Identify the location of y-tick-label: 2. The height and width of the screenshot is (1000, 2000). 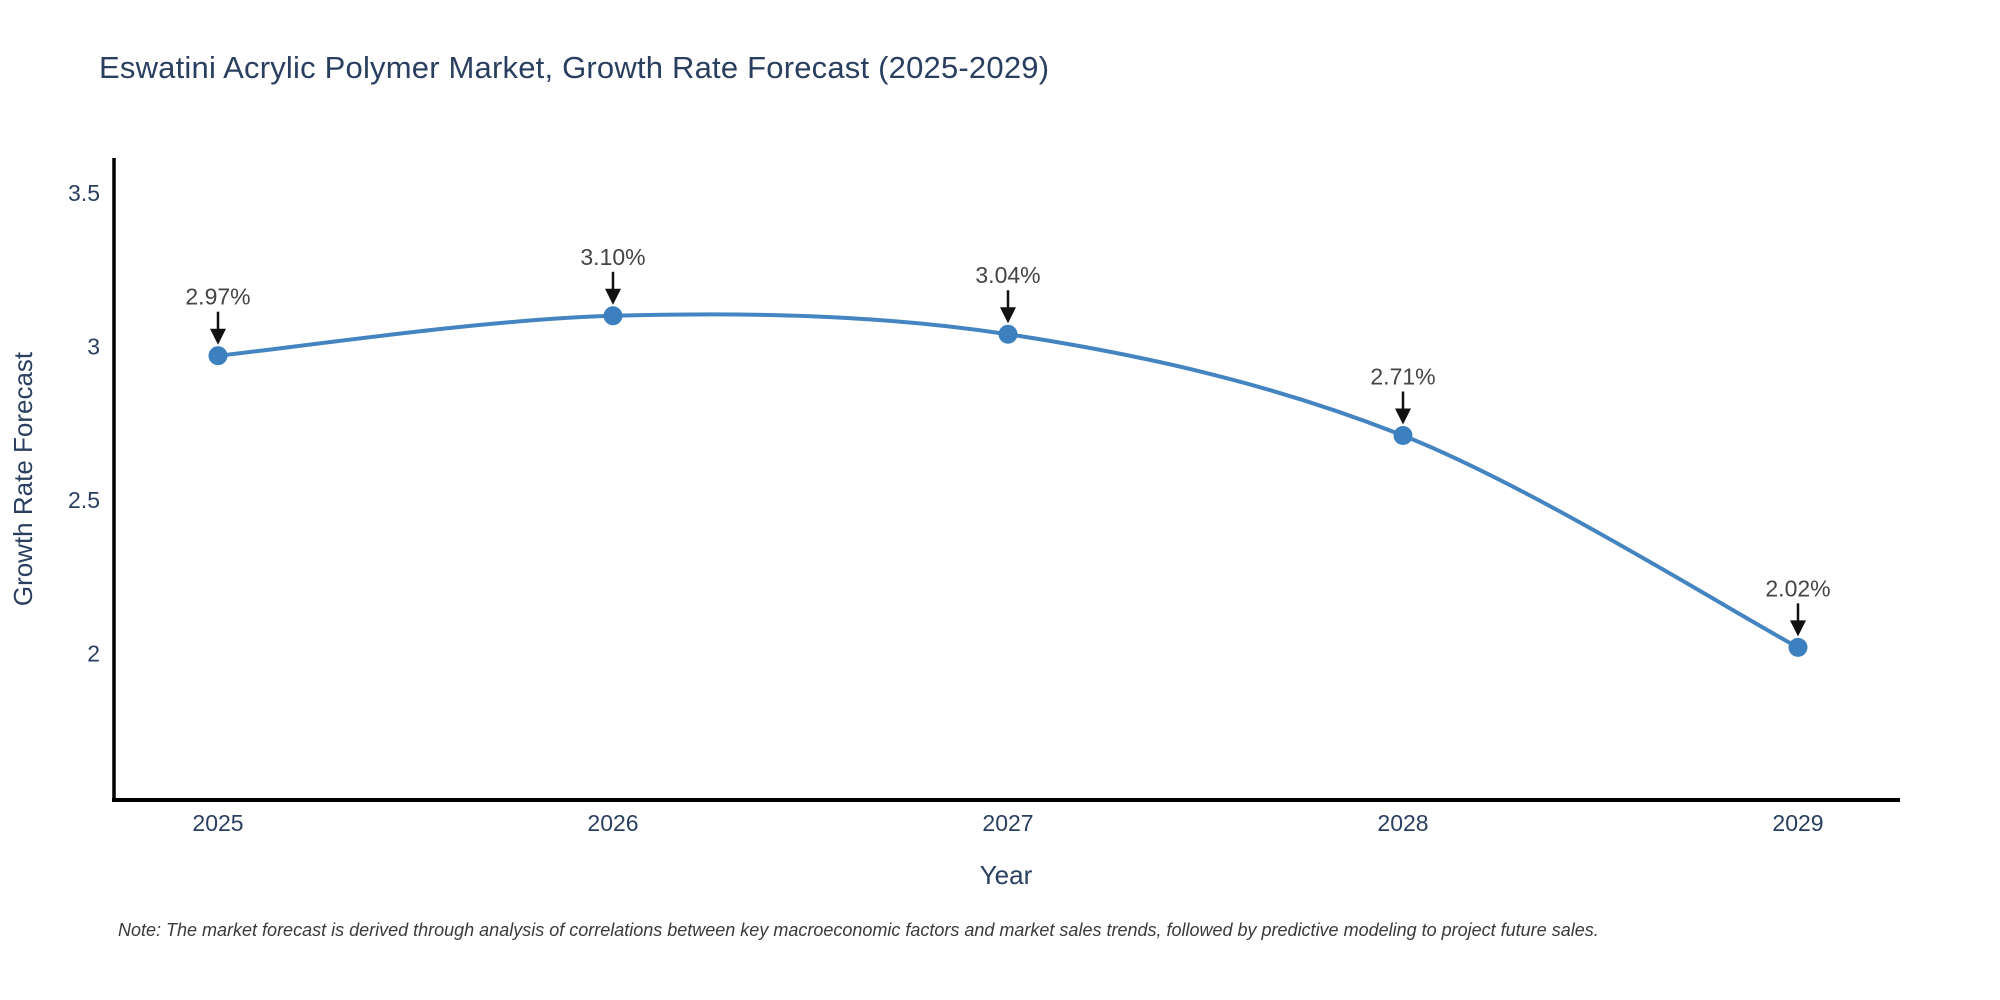
(93, 654).